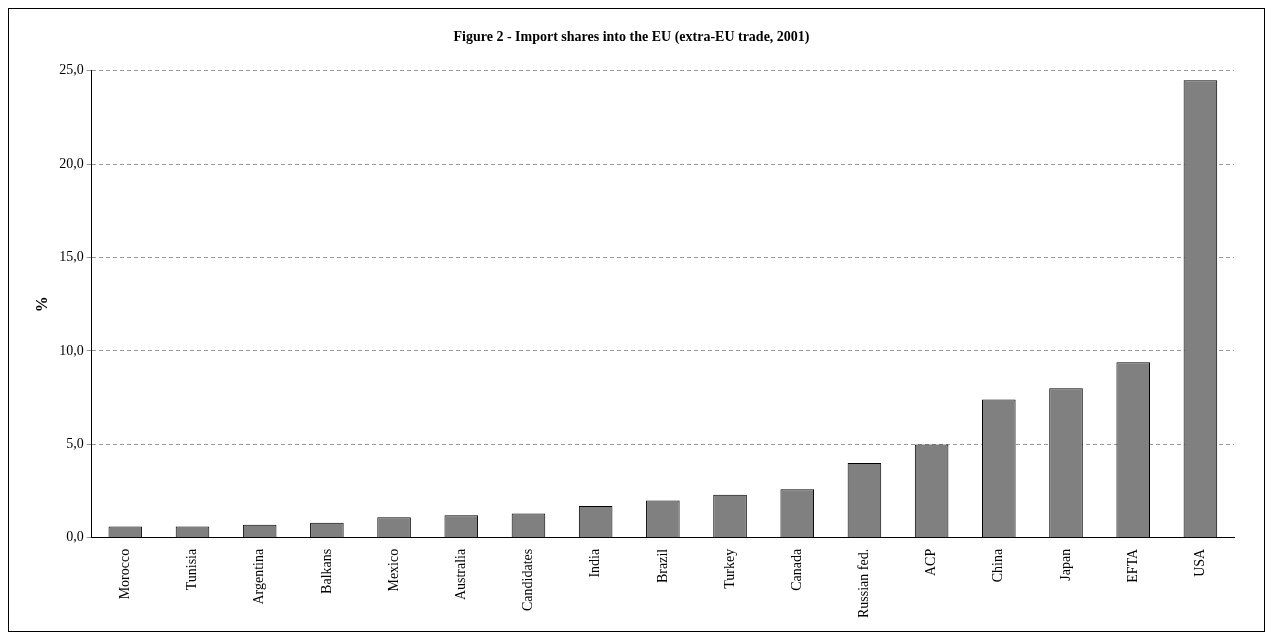 The width and height of the screenshot is (1275, 642). What do you see at coordinates (1132, 565) in the screenshot?
I see `x-tick-label: EFTA` at bounding box center [1132, 565].